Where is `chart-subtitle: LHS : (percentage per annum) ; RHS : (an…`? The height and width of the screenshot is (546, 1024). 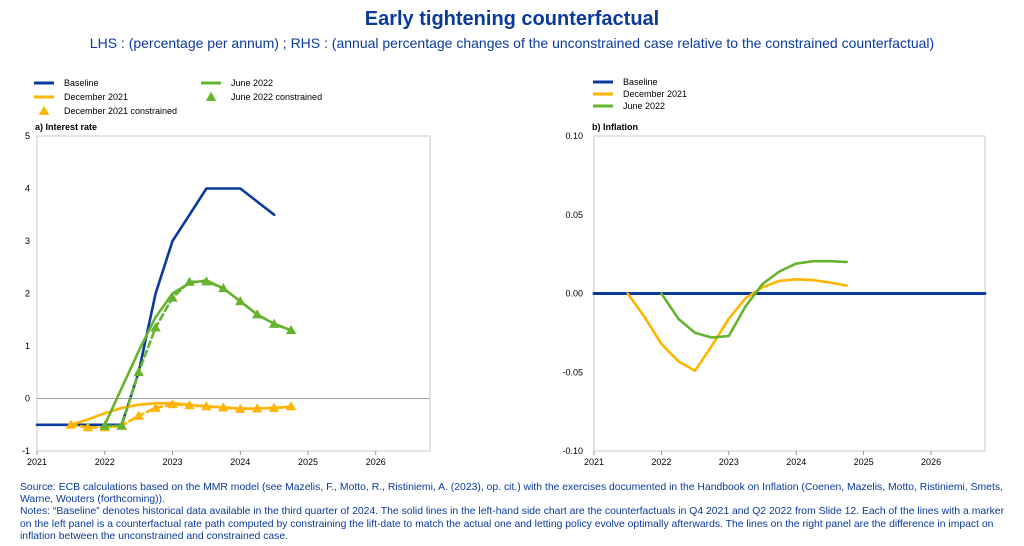
chart-subtitle: LHS : (percentage per annum) ; RHS : (an… is located at coordinates (512, 43).